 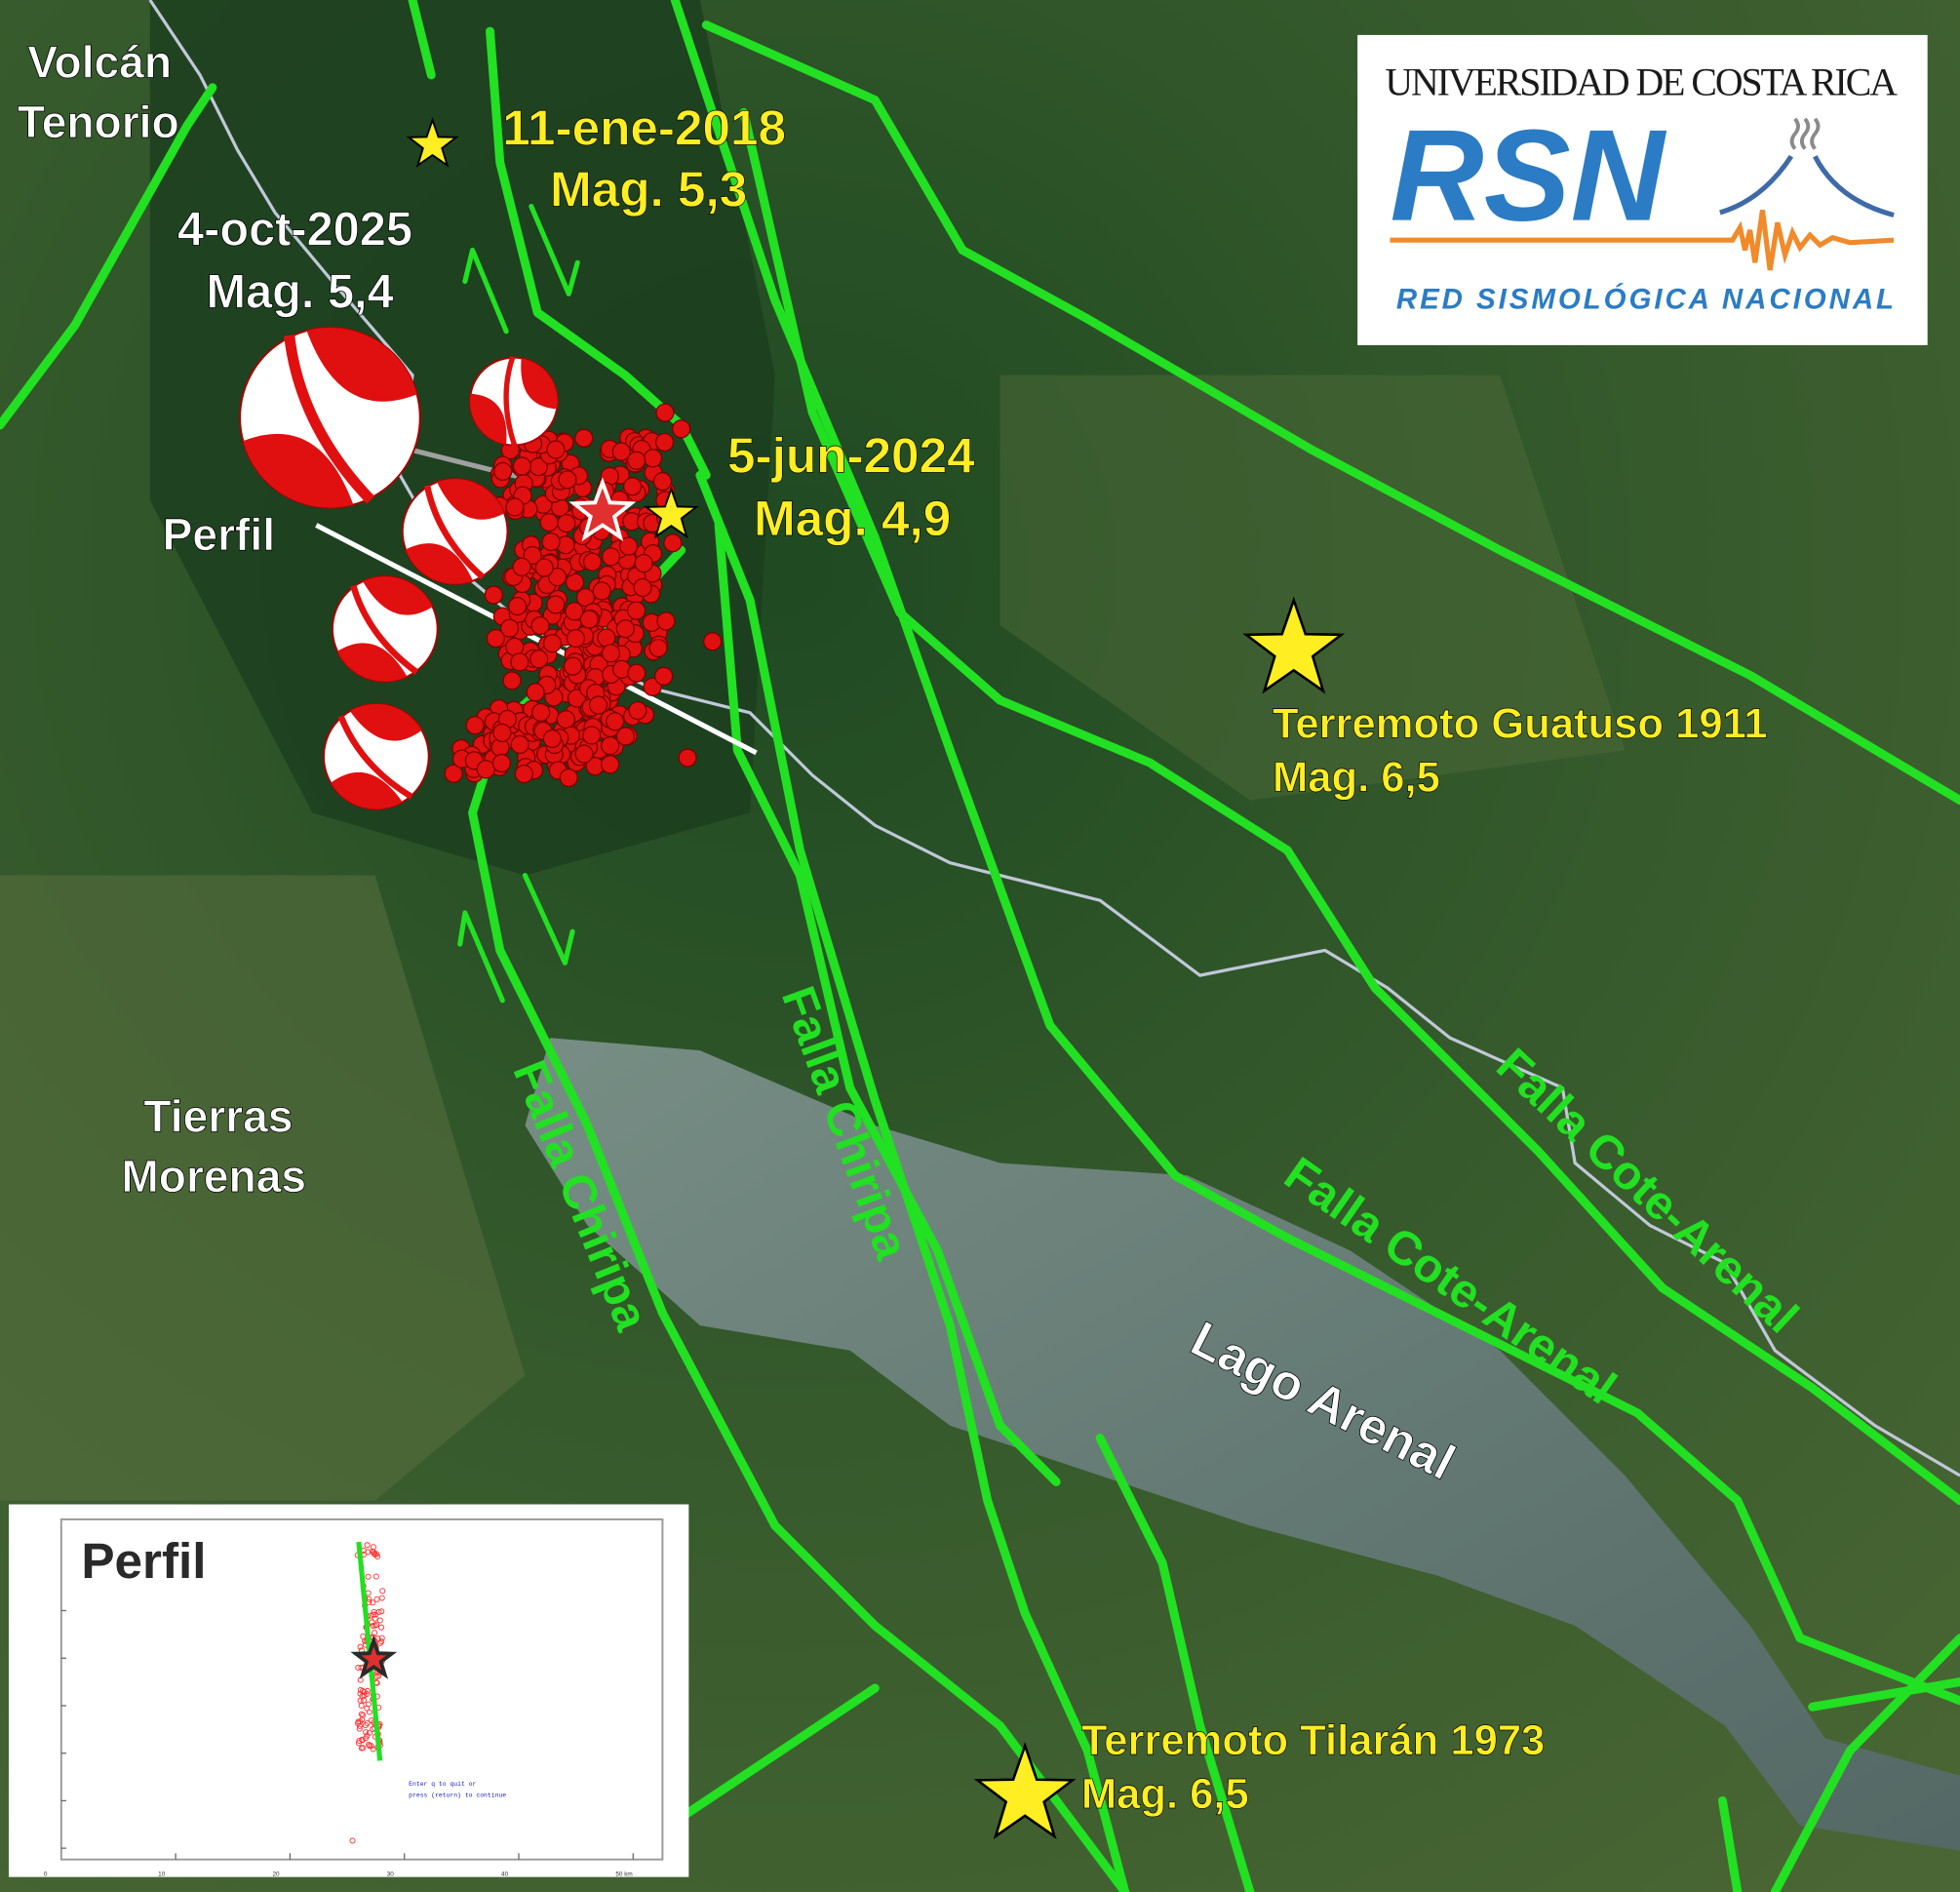 What do you see at coordinates (1642, 241) in the screenshot?
I see `seismogram-icon` at bounding box center [1642, 241].